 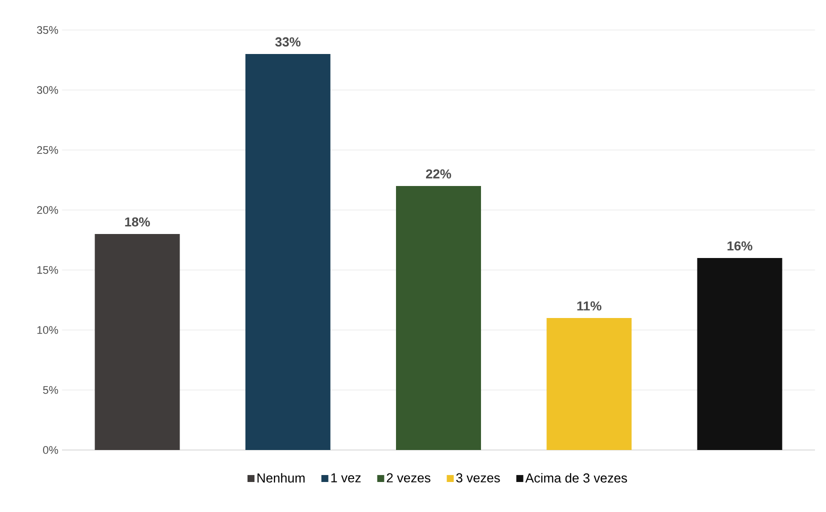 What do you see at coordinates (47, 150) in the screenshot?
I see `y-tick-label: 25%` at bounding box center [47, 150].